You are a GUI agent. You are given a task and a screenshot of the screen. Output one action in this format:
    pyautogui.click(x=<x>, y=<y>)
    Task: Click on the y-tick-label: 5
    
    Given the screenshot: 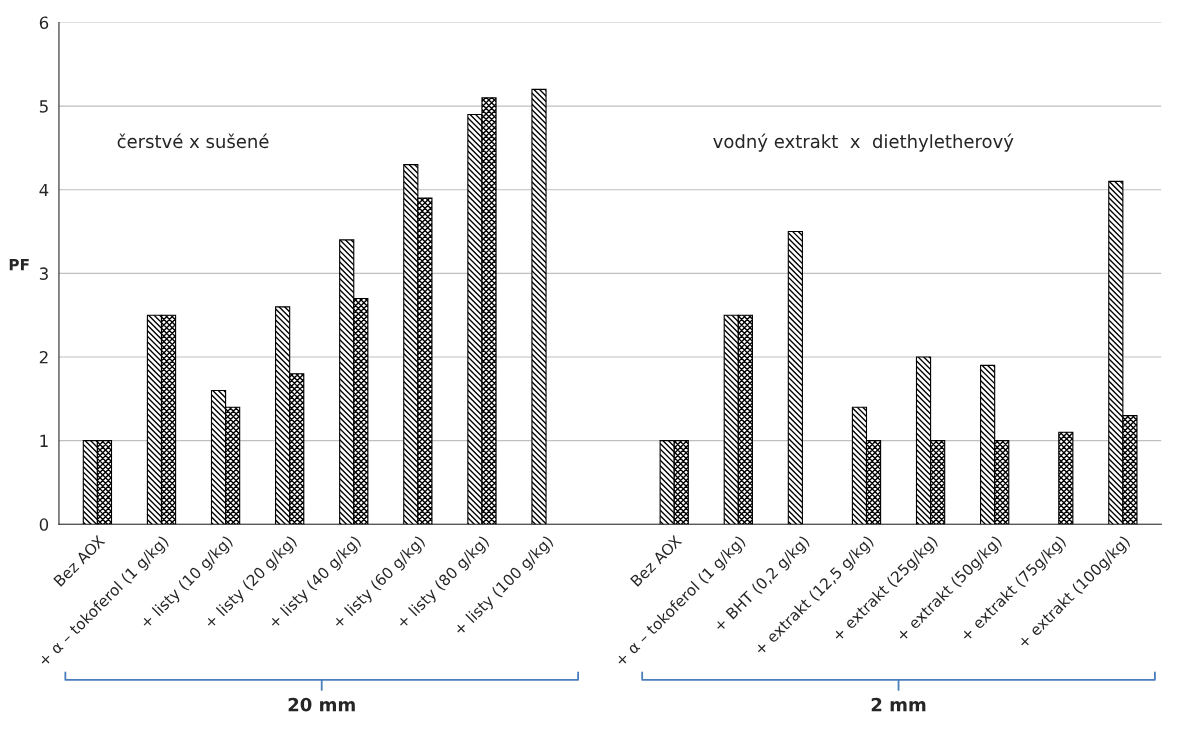 What is the action you would take?
    pyautogui.click(x=43, y=106)
    